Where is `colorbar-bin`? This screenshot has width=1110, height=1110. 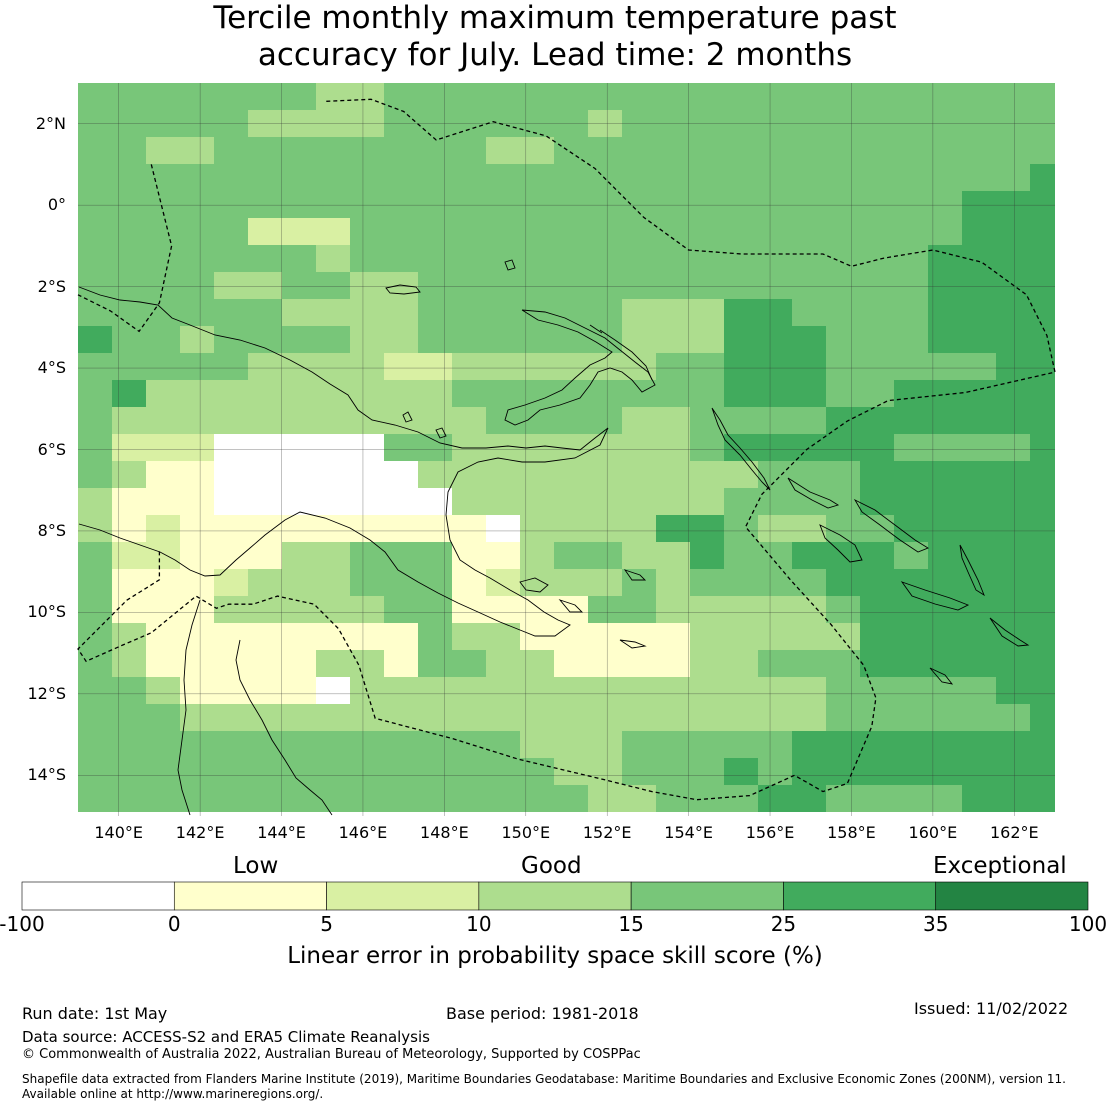 colorbar-bin is located at coordinates (98, 896).